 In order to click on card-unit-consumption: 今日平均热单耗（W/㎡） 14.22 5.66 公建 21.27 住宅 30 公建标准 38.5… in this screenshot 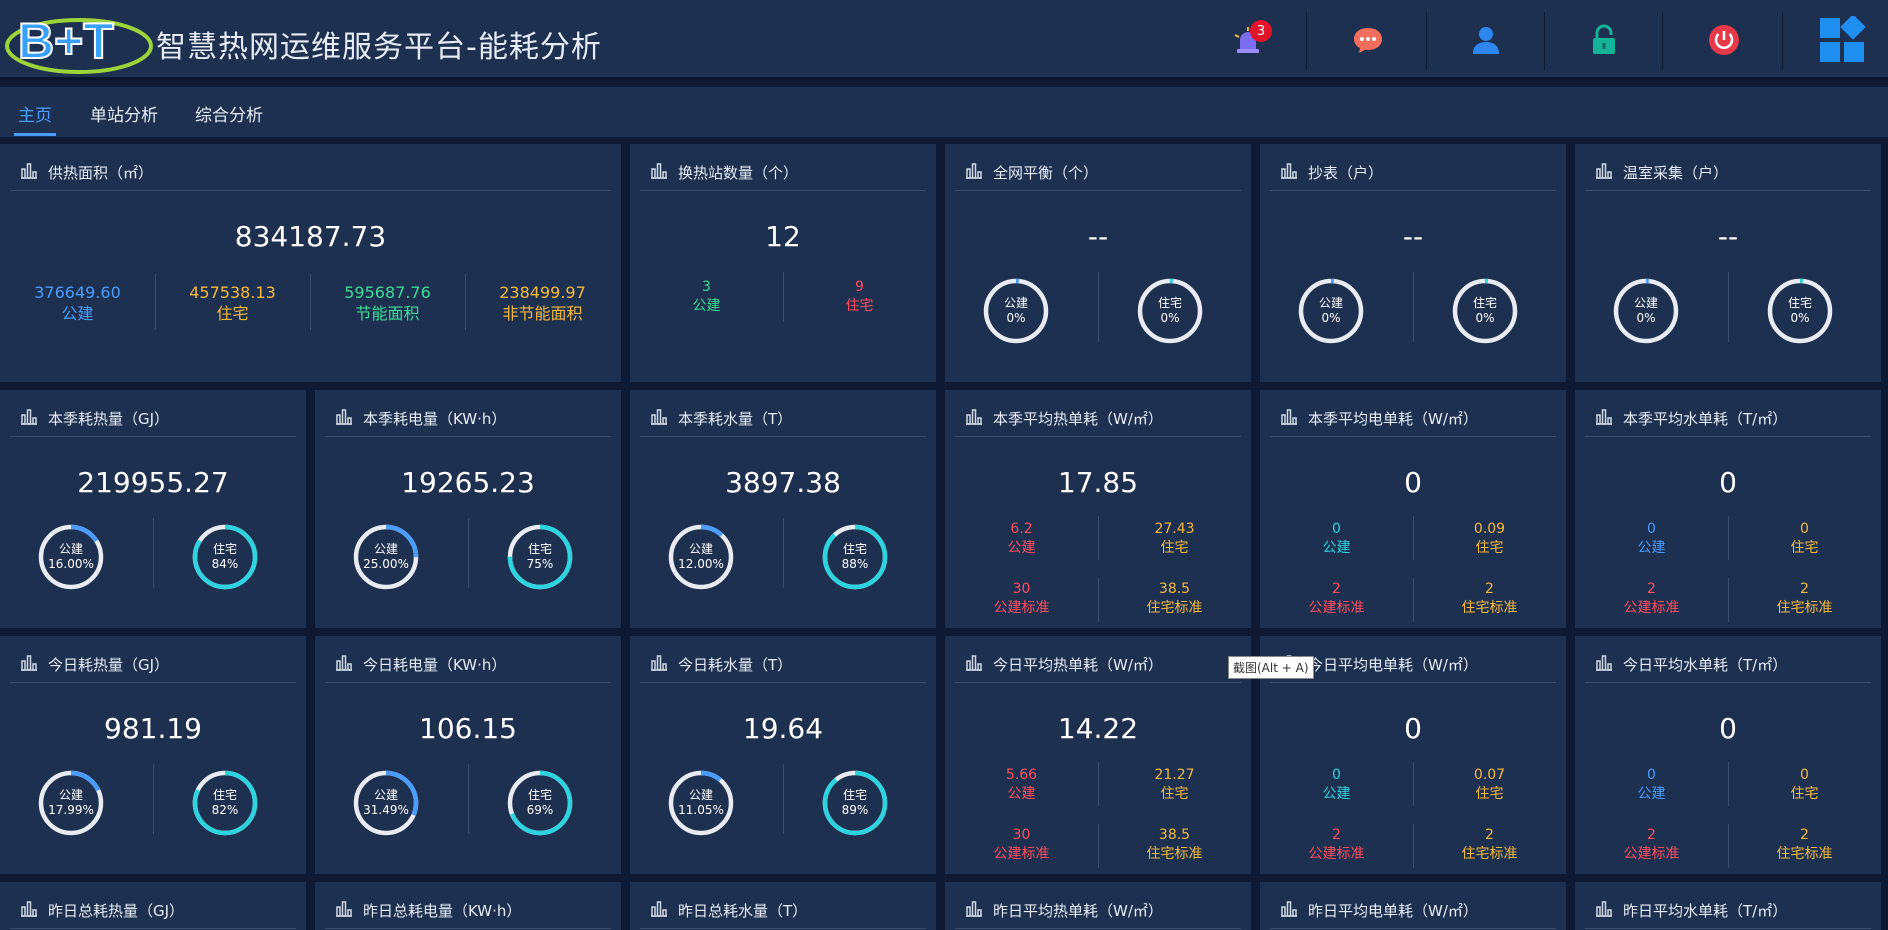, I will do `click(1098, 755)`.